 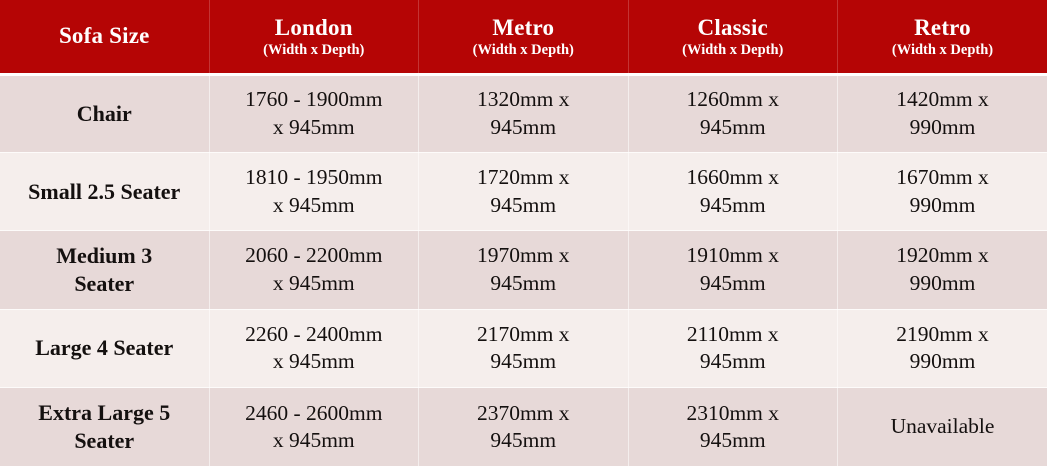 I want to click on cell-large-4-seater-classic: 2110mm x 945mm, so click(x=733, y=349).